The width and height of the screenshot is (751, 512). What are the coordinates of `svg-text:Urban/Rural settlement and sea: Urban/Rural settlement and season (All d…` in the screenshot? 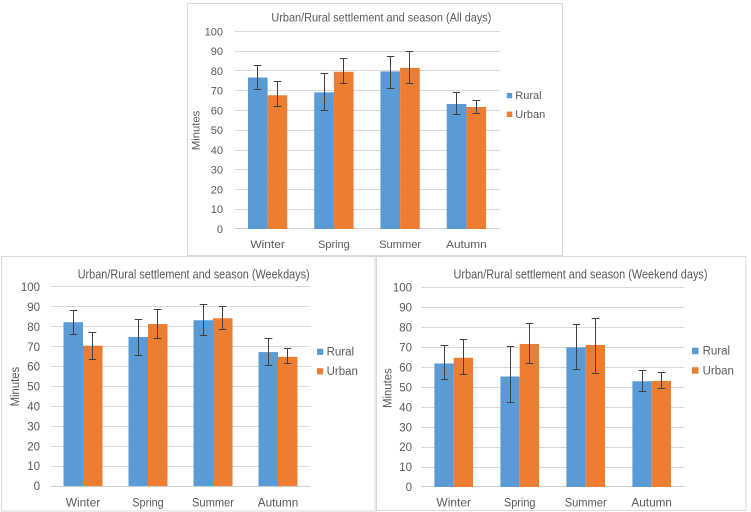 It's located at (381, 18).